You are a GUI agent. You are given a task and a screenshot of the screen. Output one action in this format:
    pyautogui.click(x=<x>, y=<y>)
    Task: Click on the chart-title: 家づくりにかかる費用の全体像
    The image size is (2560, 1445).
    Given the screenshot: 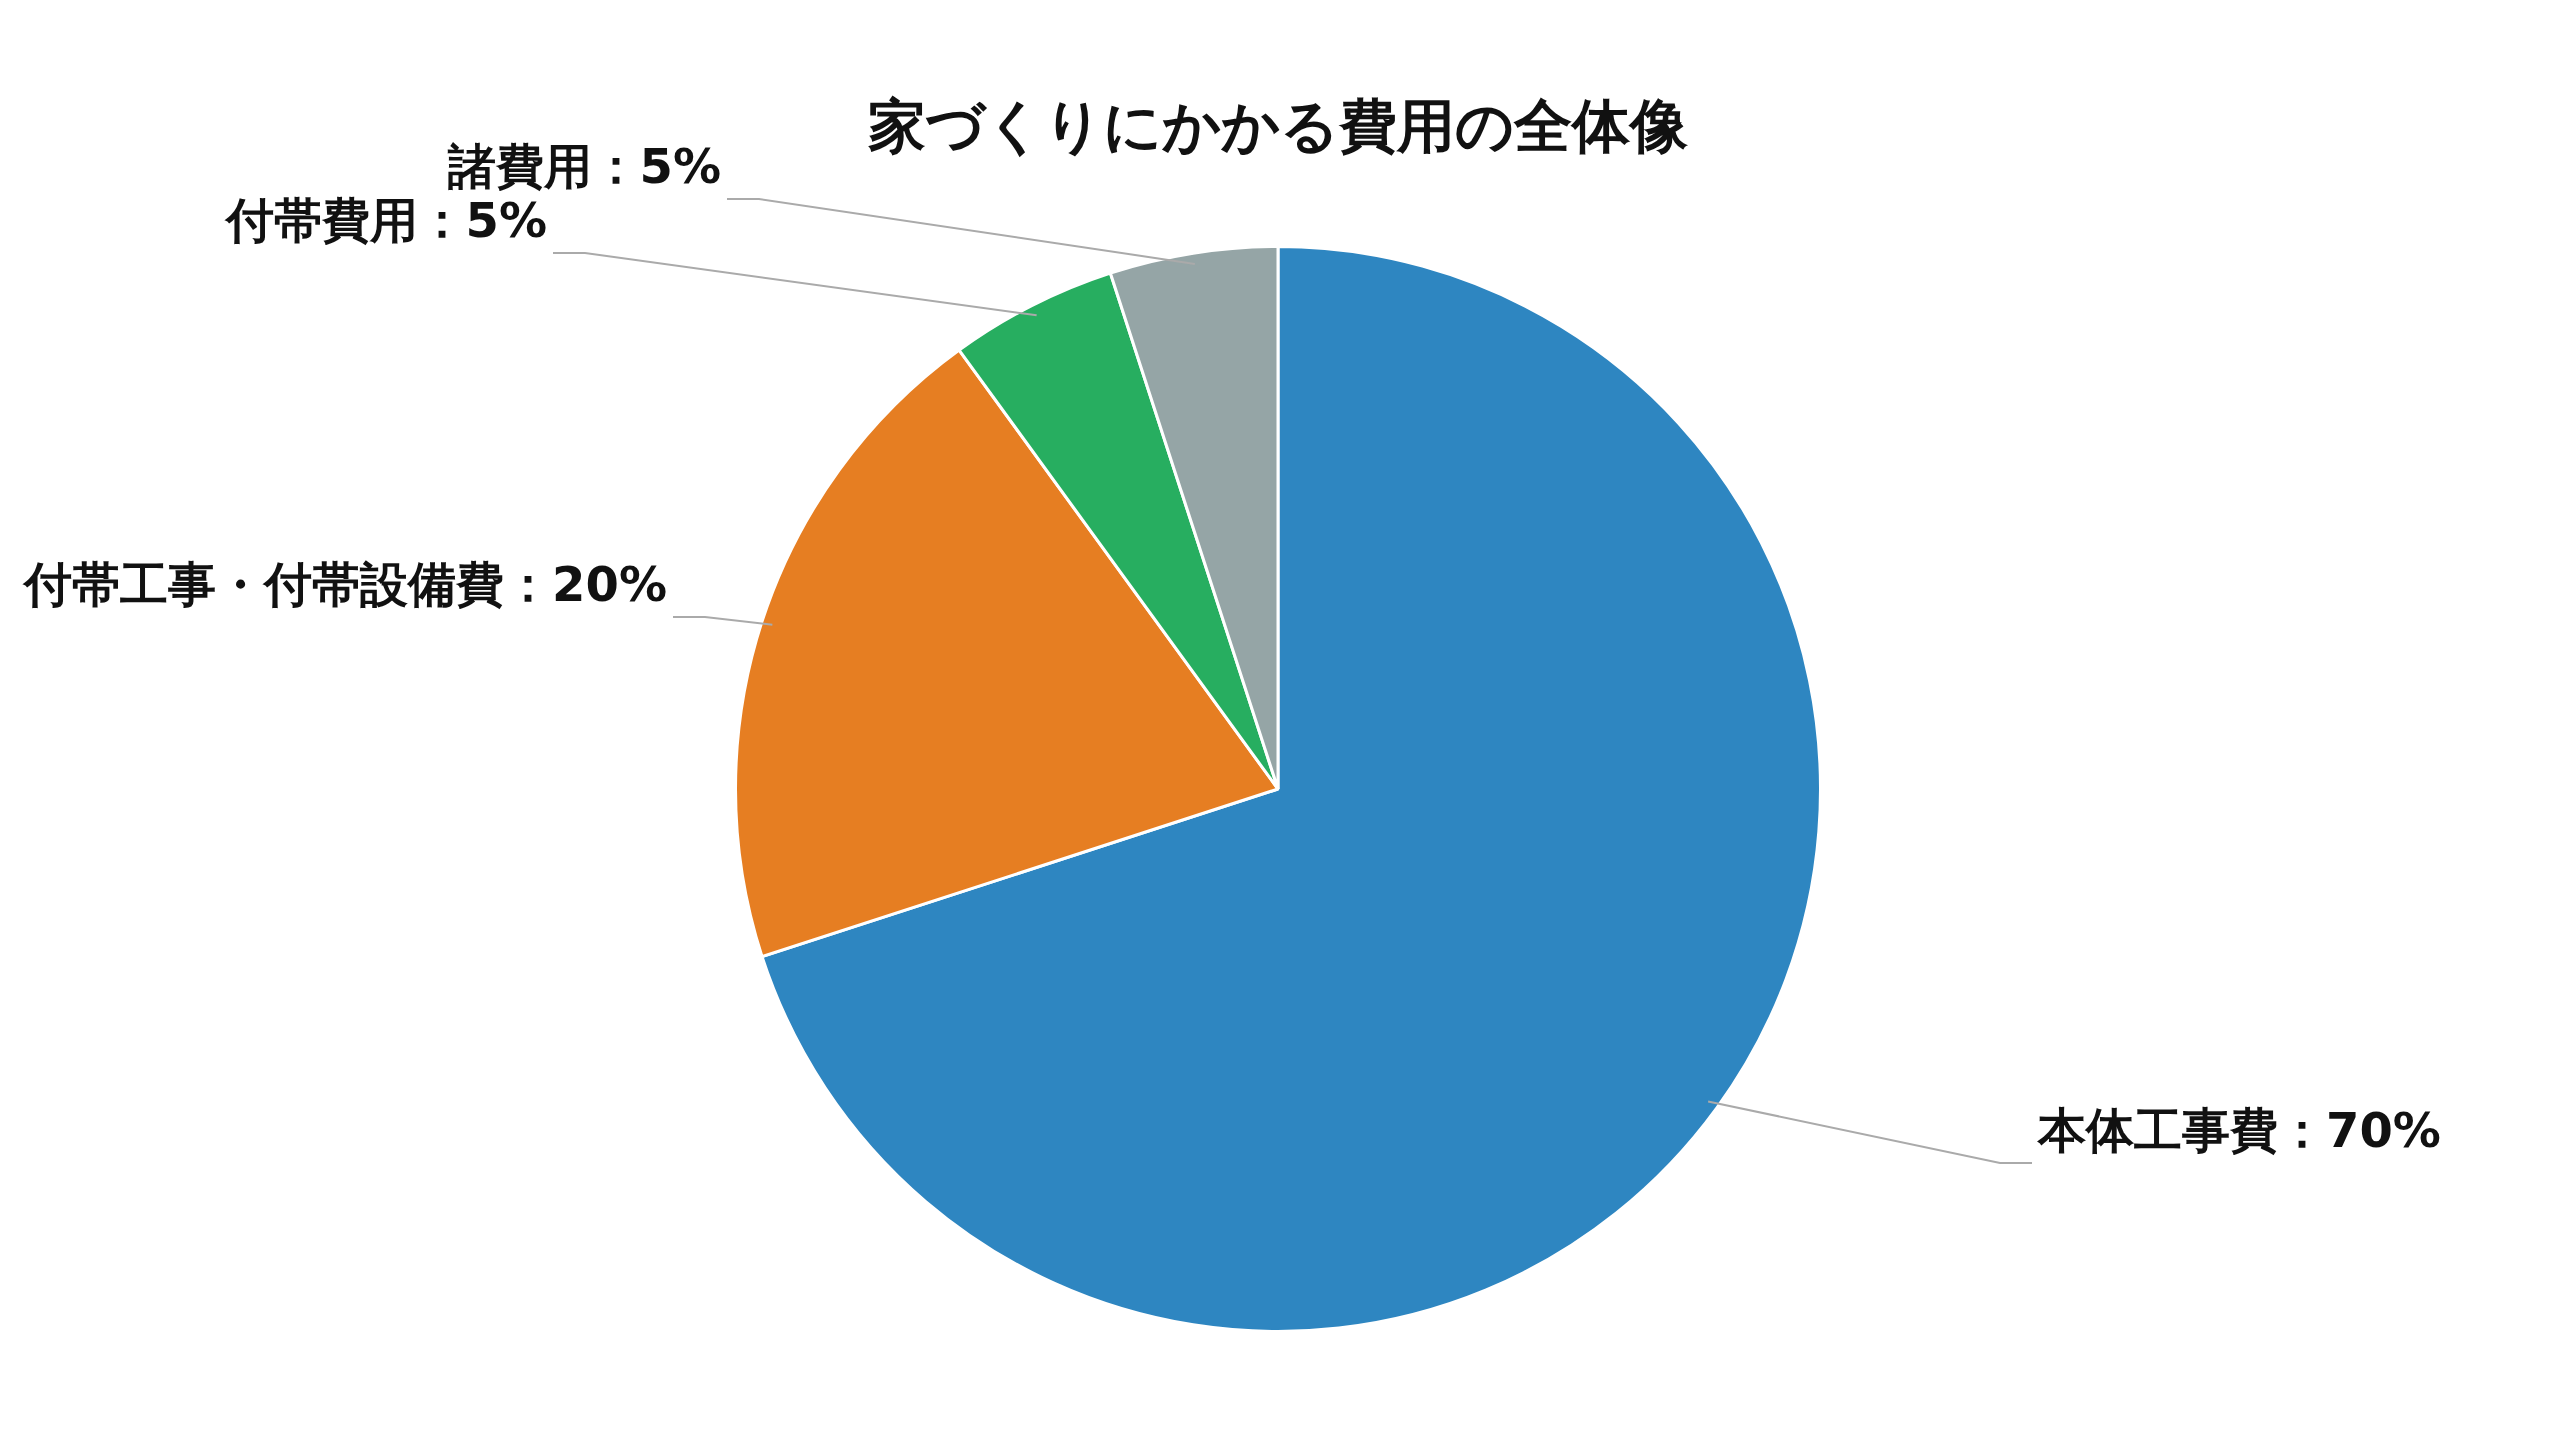 What is the action you would take?
    pyautogui.click(x=1278, y=126)
    